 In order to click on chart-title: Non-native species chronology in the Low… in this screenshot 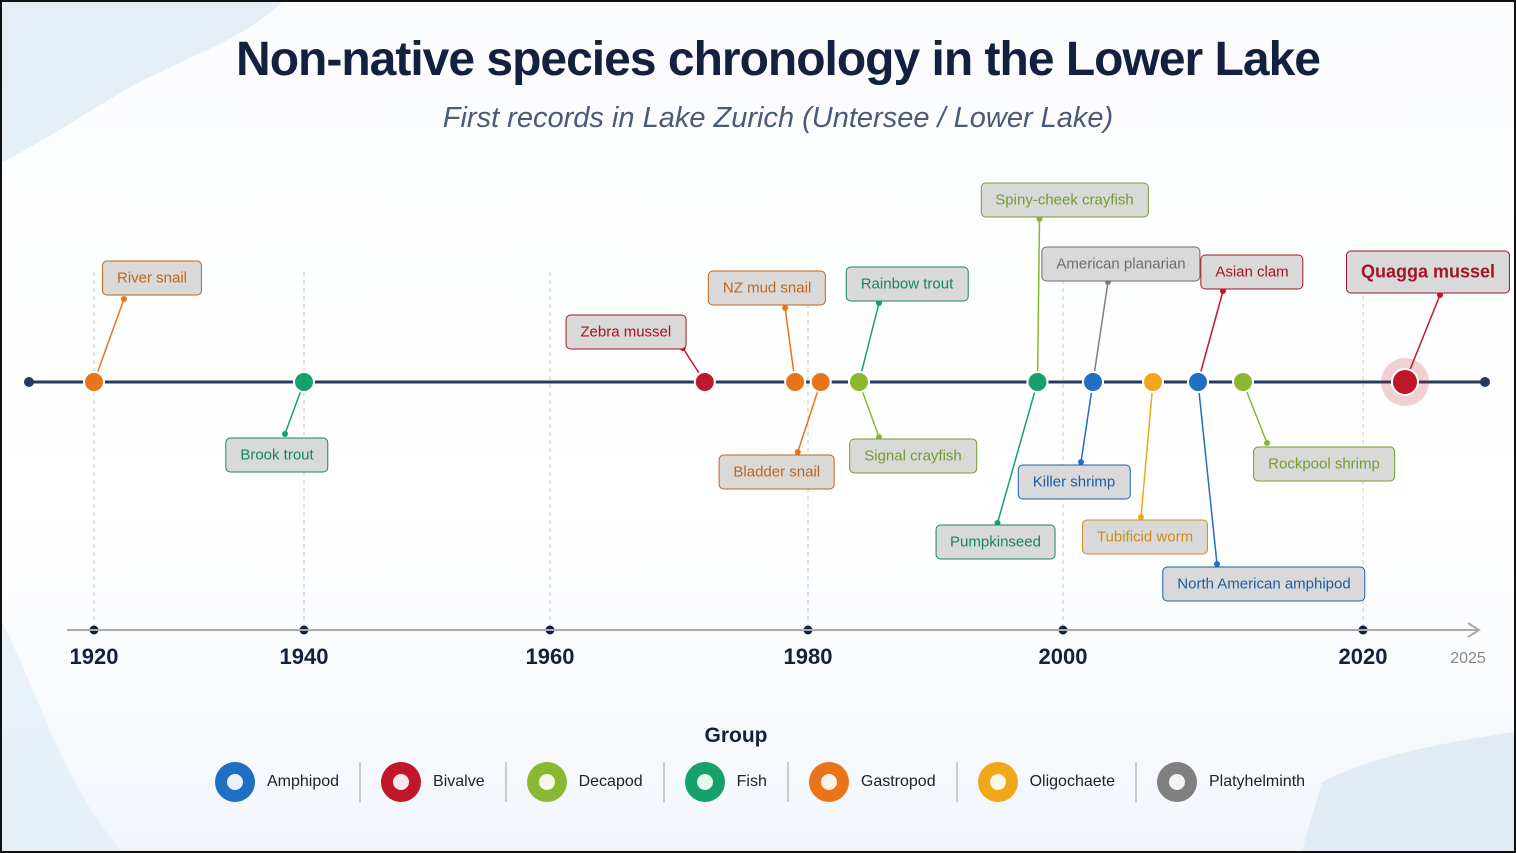, I will do `click(778, 59)`.